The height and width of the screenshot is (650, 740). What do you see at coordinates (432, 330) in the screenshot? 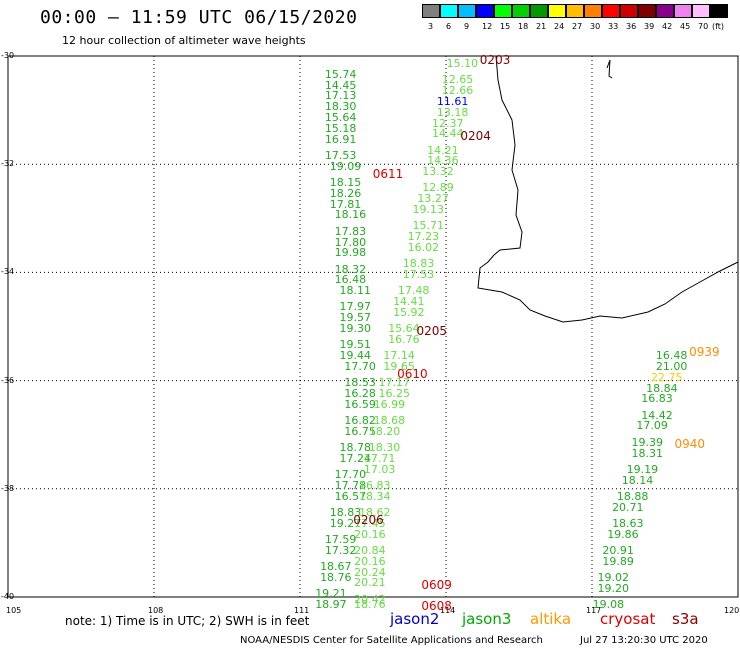
I see `pass-time-label: 0205` at bounding box center [432, 330].